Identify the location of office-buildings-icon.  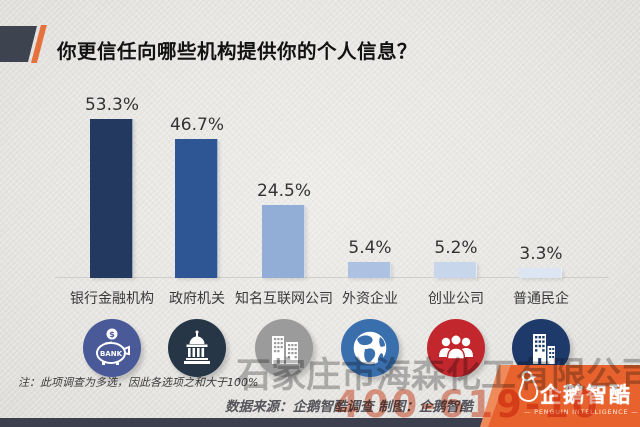
(284, 348).